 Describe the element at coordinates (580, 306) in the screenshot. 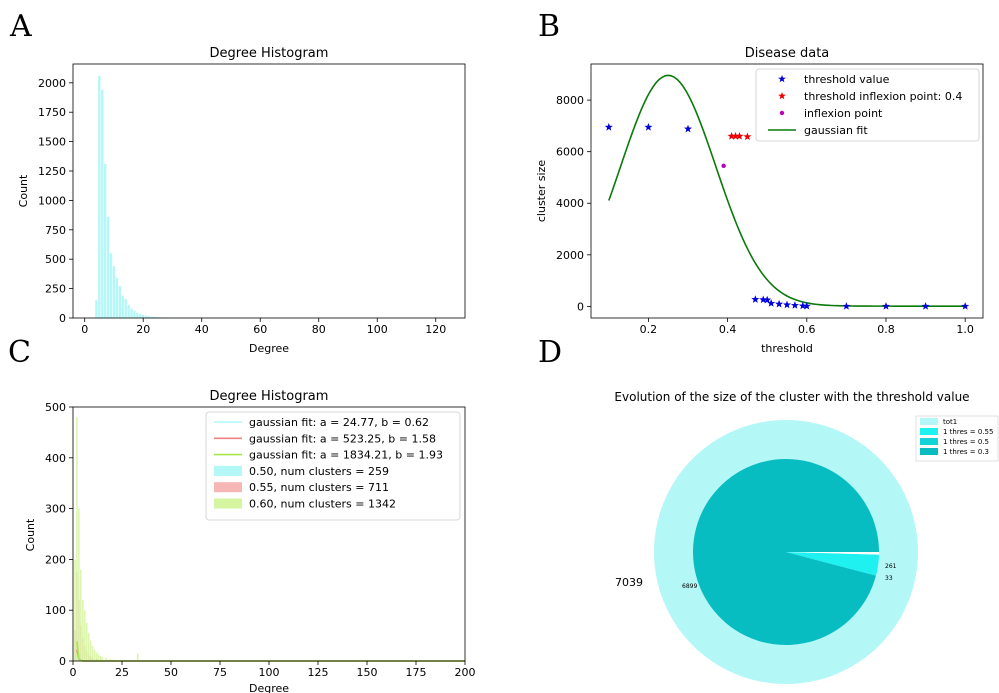

I see `chart-b-ytick-label: 0` at that location.